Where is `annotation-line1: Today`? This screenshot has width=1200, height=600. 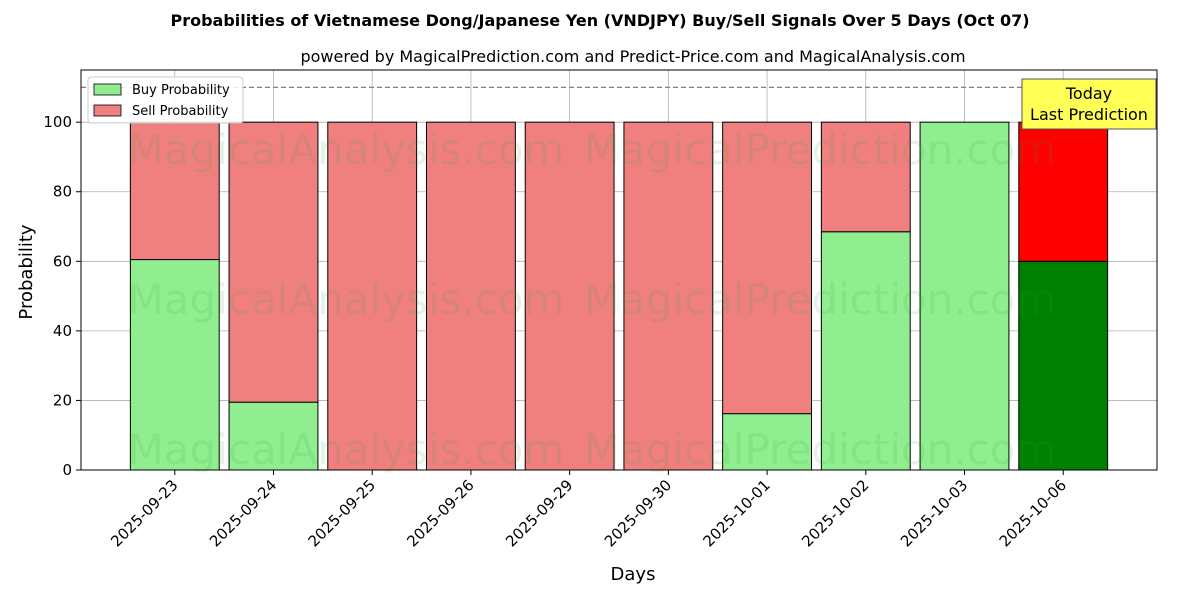 annotation-line1: Today is located at coordinates (1088, 93).